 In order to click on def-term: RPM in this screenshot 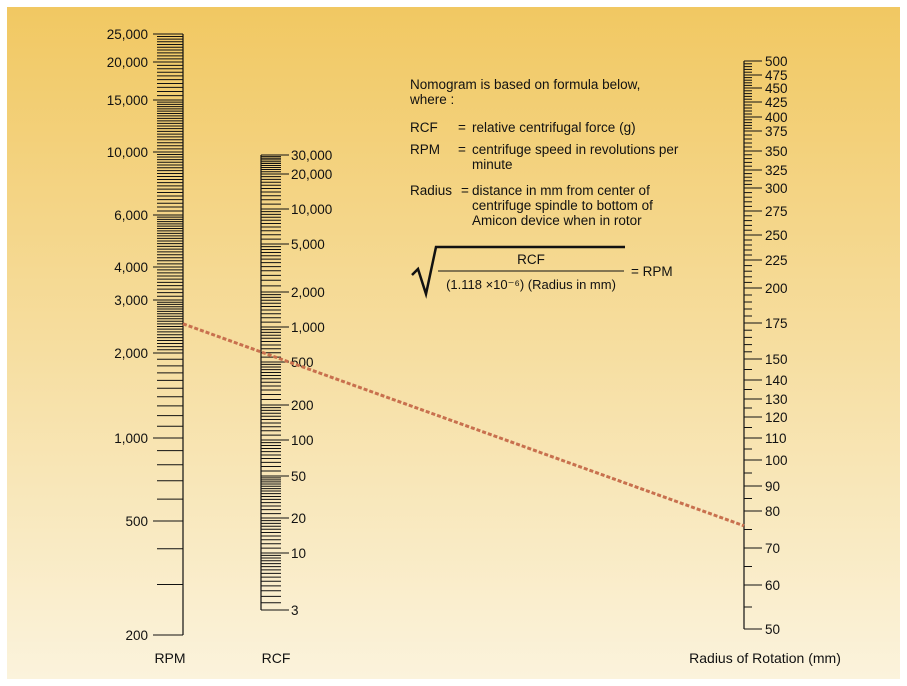, I will do `click(425, 149)`.